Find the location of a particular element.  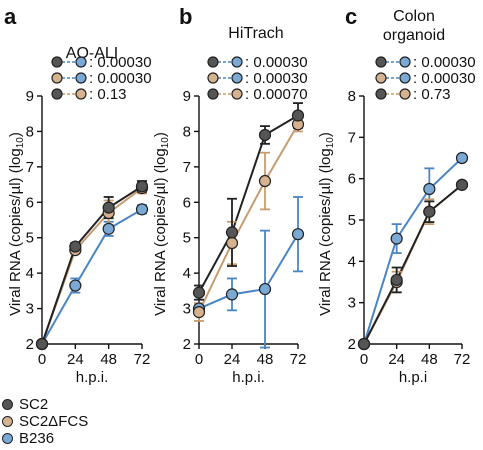

panel-b-series-sc2dfcs-line is located at coordinates (248, 218).